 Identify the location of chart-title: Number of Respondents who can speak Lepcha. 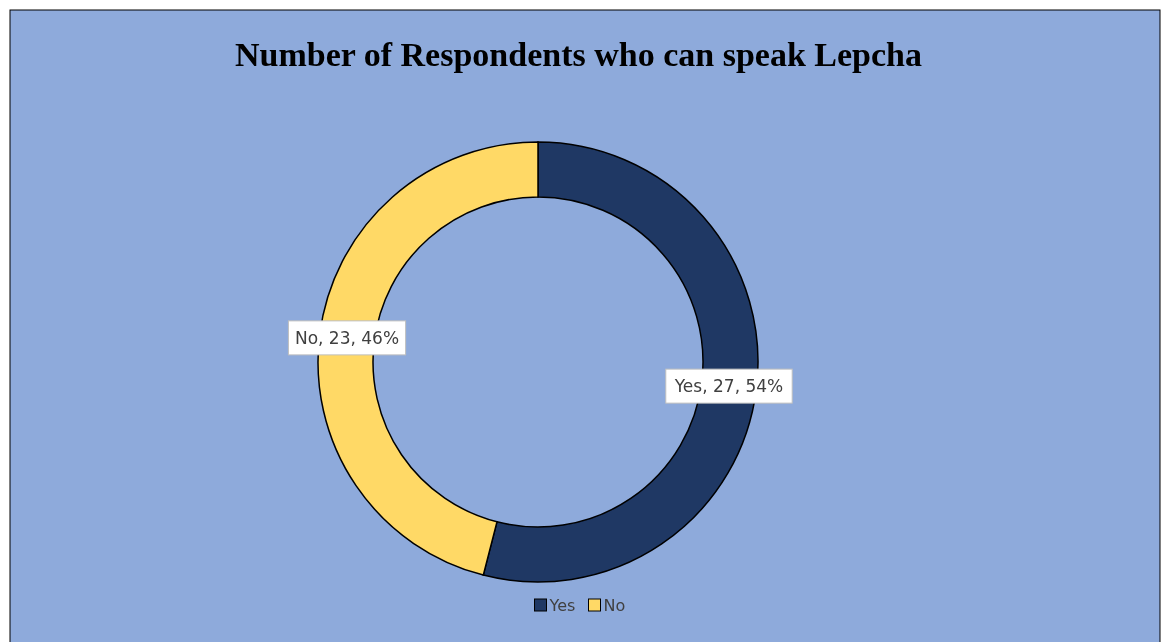
(578, 54).